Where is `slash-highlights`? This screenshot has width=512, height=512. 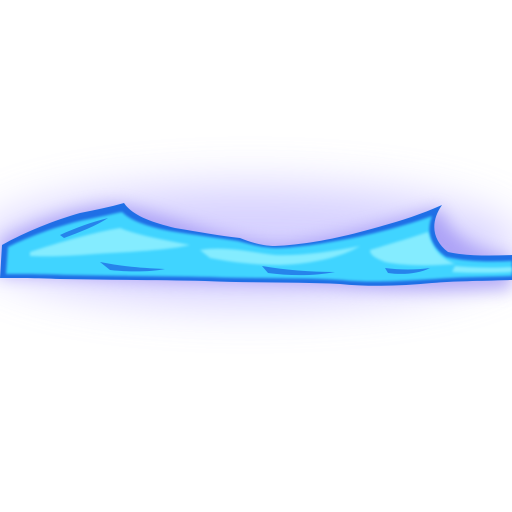
slash-highlights is located at coordinates (271, 250).